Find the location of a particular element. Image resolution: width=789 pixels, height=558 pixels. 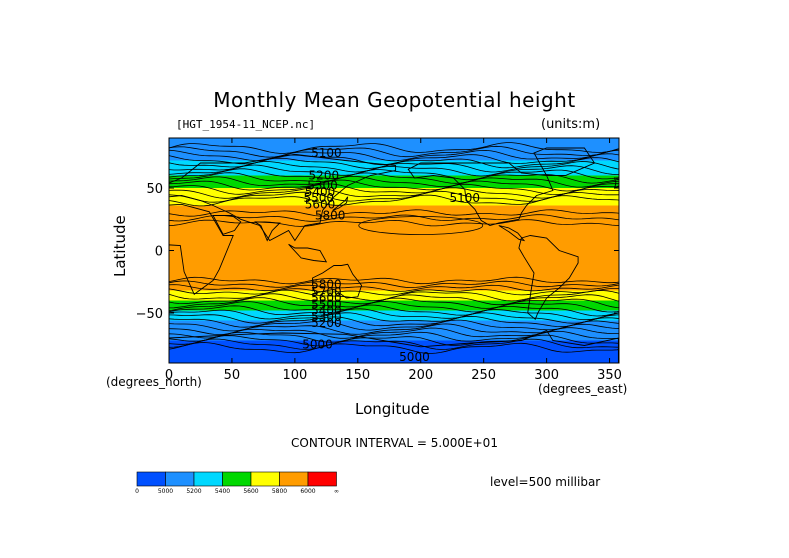

contour-label-6: 5800 is located at coordinates (330, 216).